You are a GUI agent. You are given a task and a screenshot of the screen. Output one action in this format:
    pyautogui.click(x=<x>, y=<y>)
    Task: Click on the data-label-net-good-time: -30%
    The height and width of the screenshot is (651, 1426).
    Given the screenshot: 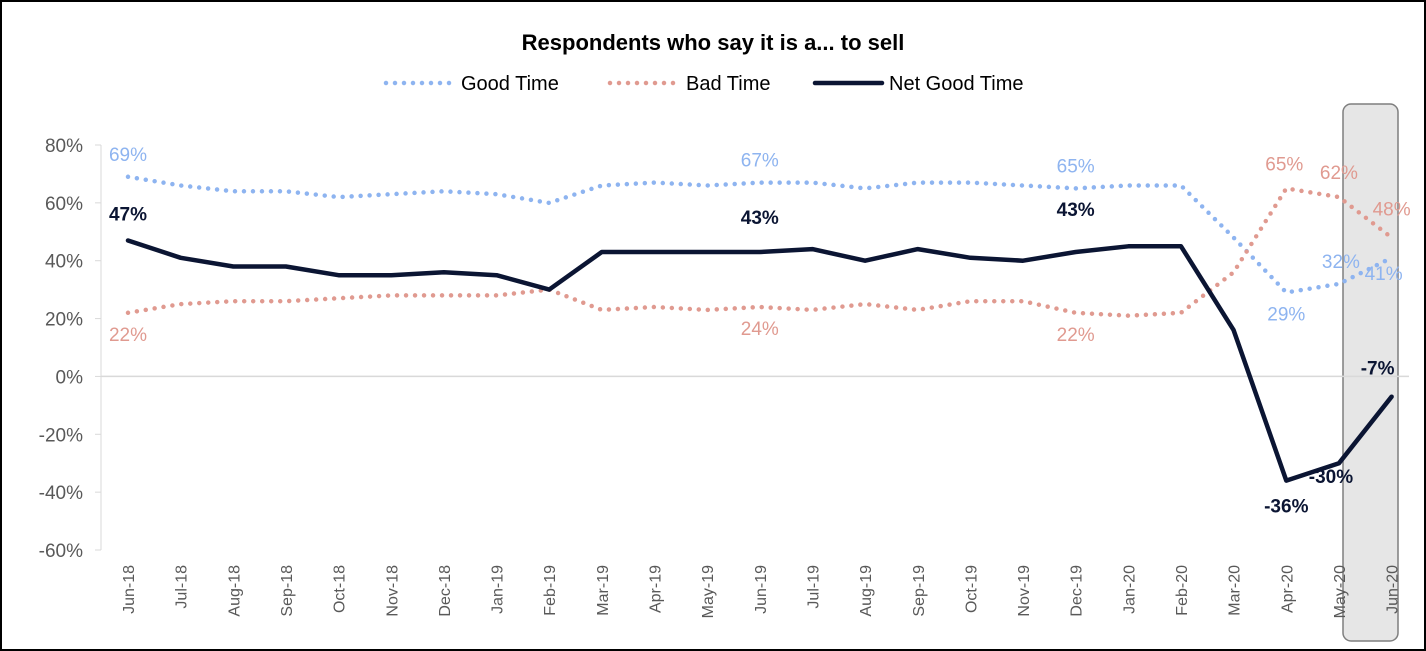 What is the action you would take?
    pyautogui.click(x=1331, y=477)
    